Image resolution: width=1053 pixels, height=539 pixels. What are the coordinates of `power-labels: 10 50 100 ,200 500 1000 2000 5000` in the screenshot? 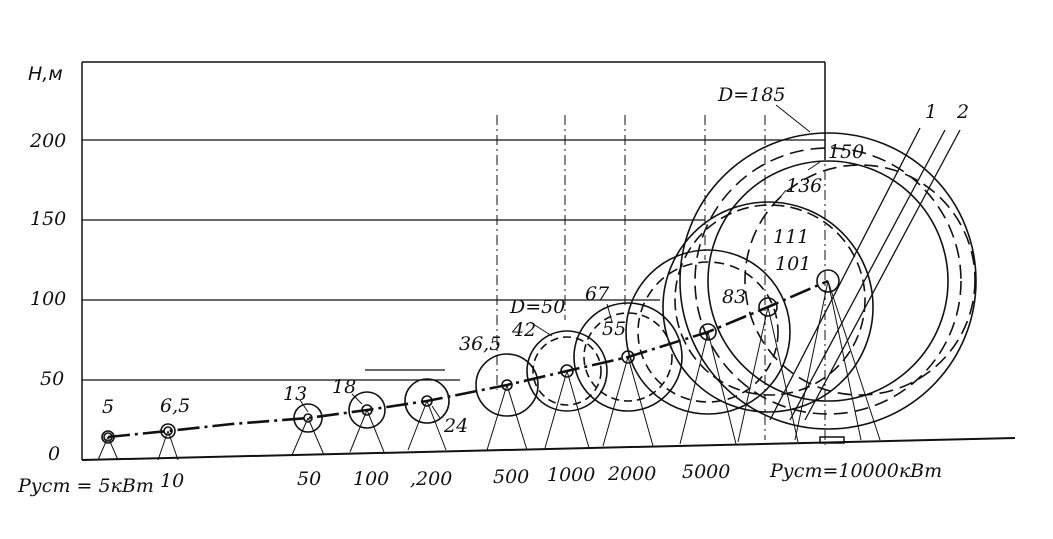 It's located at (445, 476).